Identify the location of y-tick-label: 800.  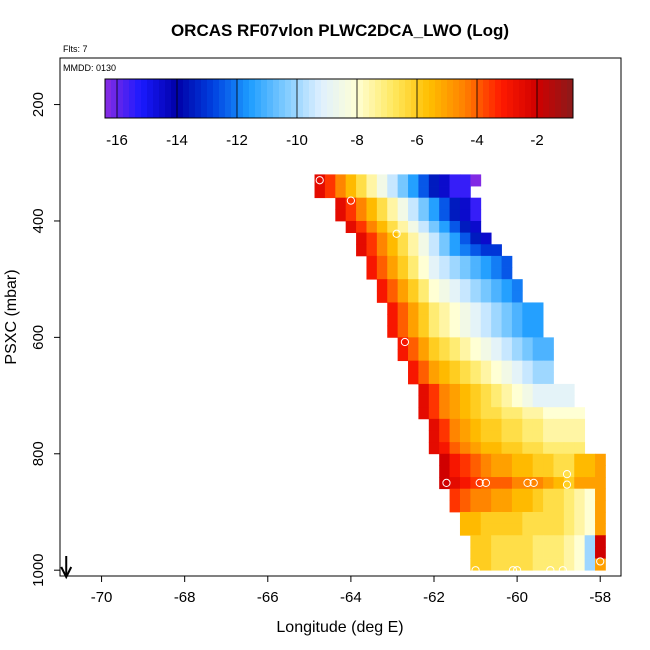
(38, 453).